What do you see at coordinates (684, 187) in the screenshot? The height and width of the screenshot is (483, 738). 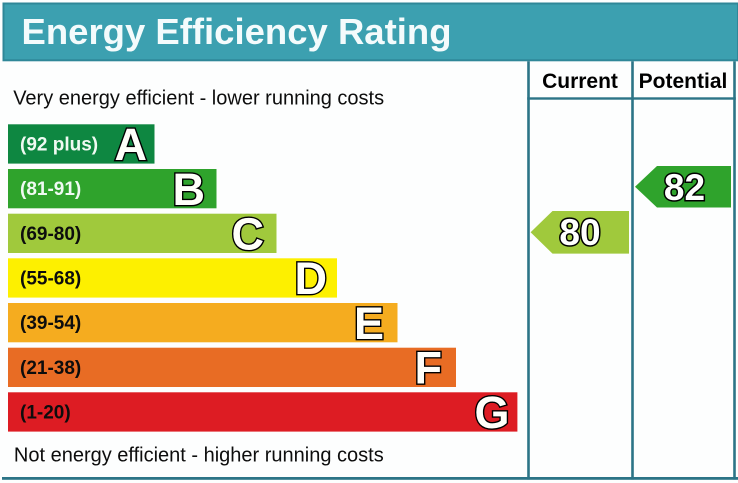 I see `svg-text: 82` at bounding box center [684, 187].